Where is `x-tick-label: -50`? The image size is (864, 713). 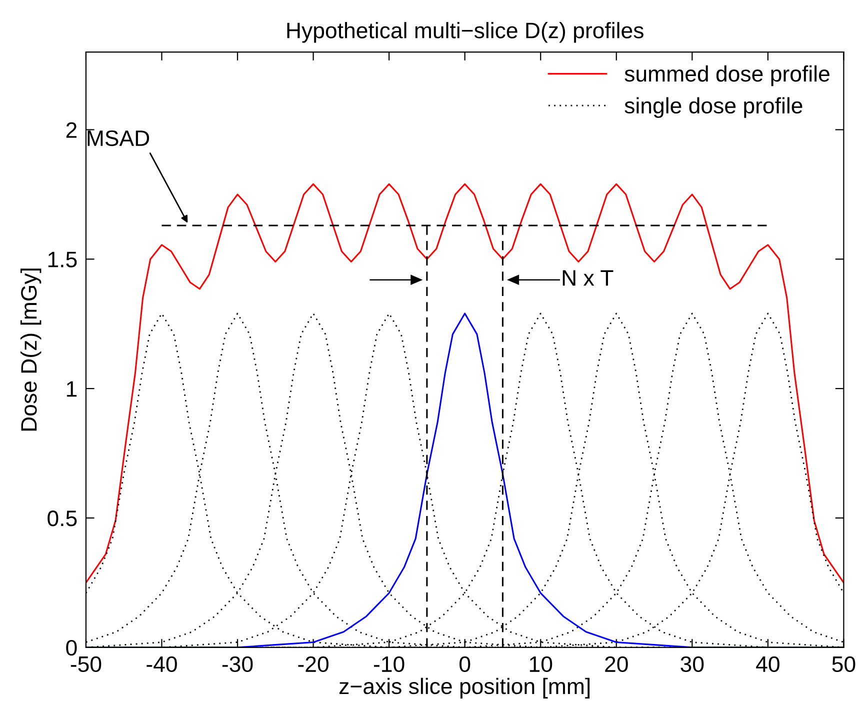 x-tick-label: -50 is located at coordinates (86, 664).